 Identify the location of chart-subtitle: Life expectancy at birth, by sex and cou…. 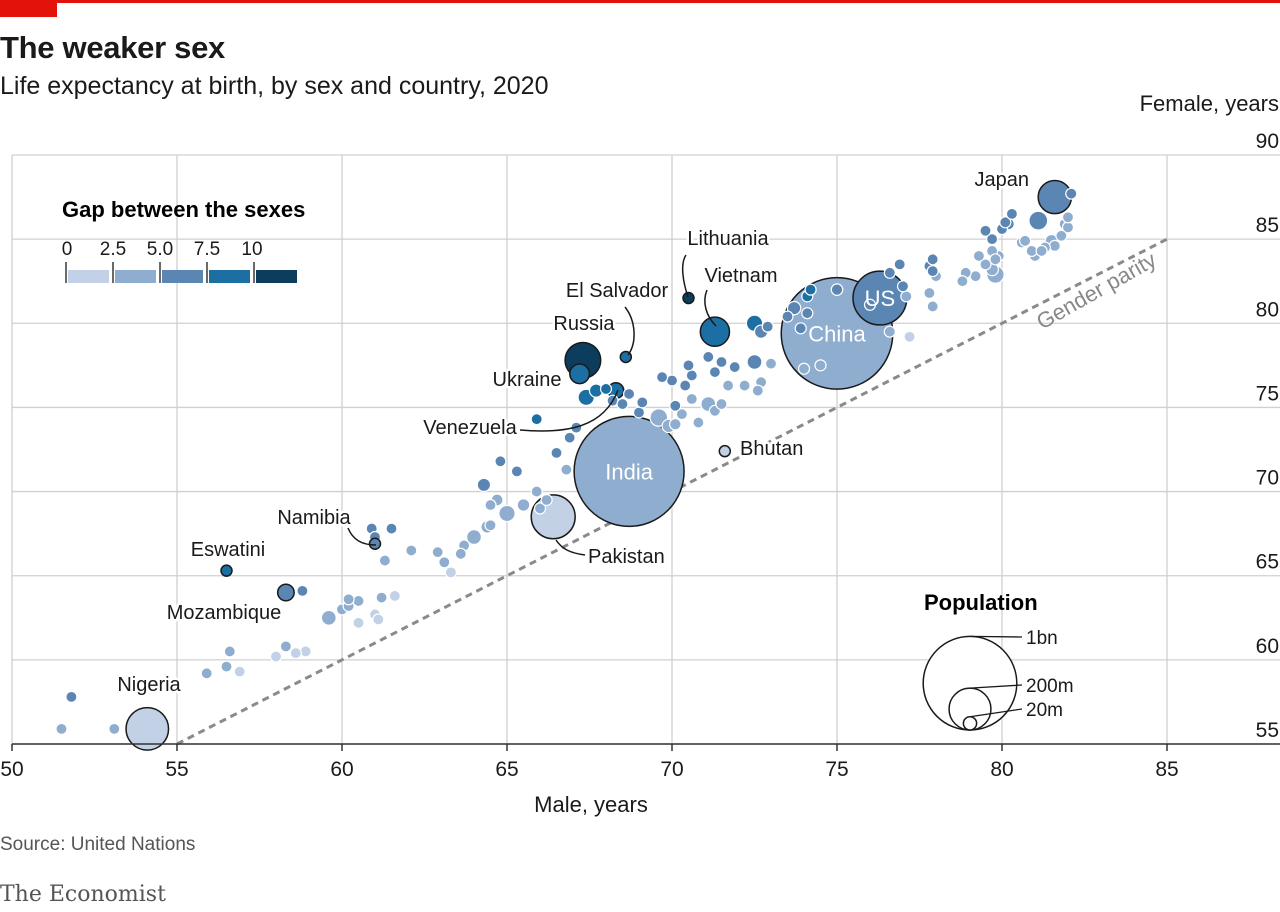
(274, 86).